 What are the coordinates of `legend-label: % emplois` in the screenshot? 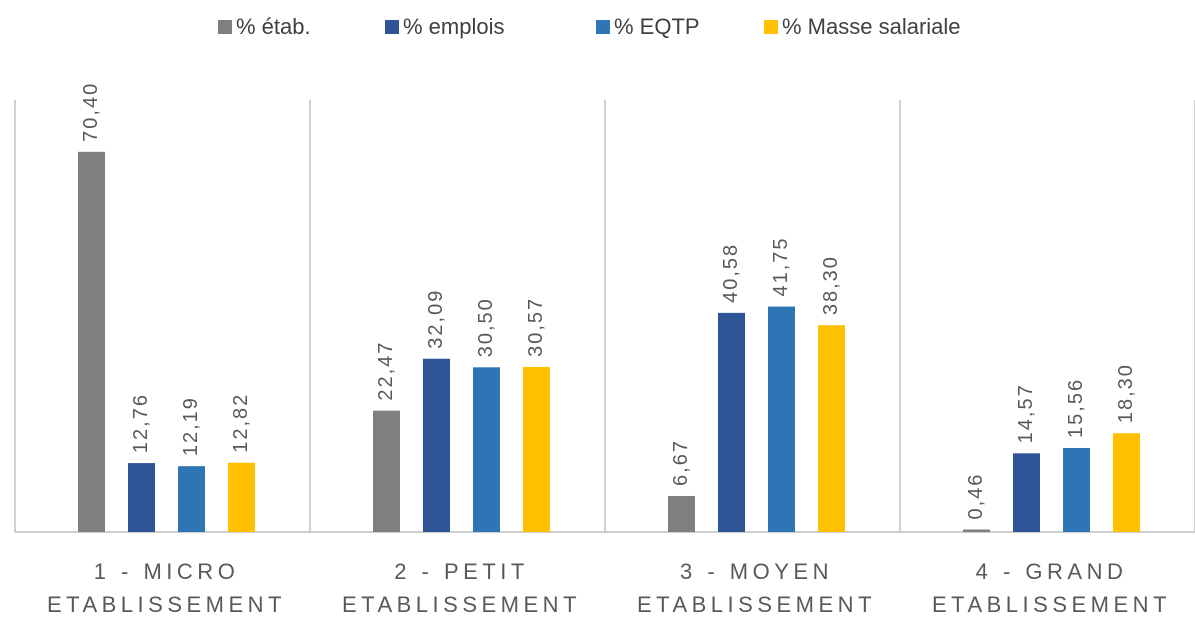 It's located at (453, 26).